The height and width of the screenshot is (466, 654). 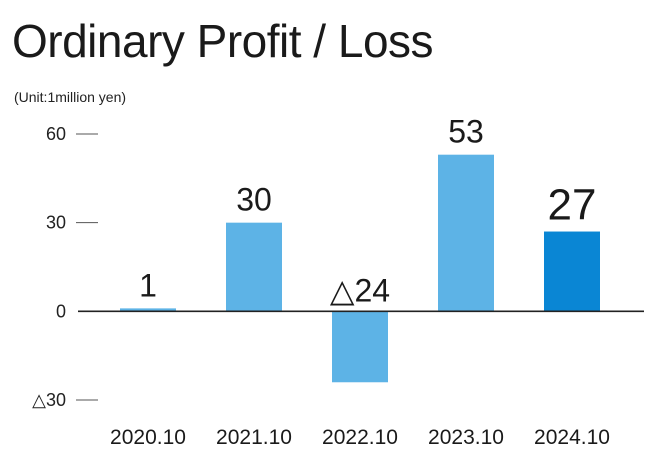 I want to click on data-label: 1, so click(x=148, y=285).